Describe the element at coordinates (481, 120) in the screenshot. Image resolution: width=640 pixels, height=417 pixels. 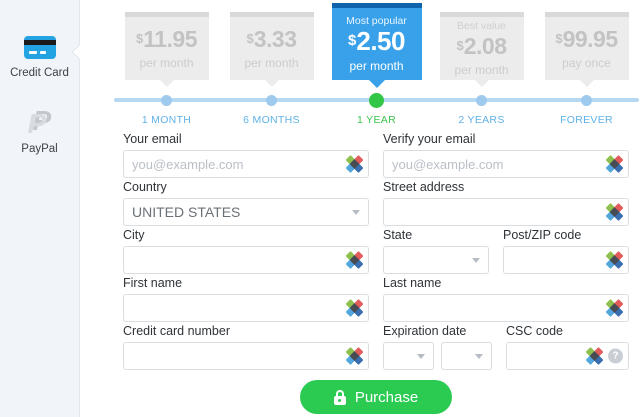
I see `duration-2-years: 2 YEARS` at that location.